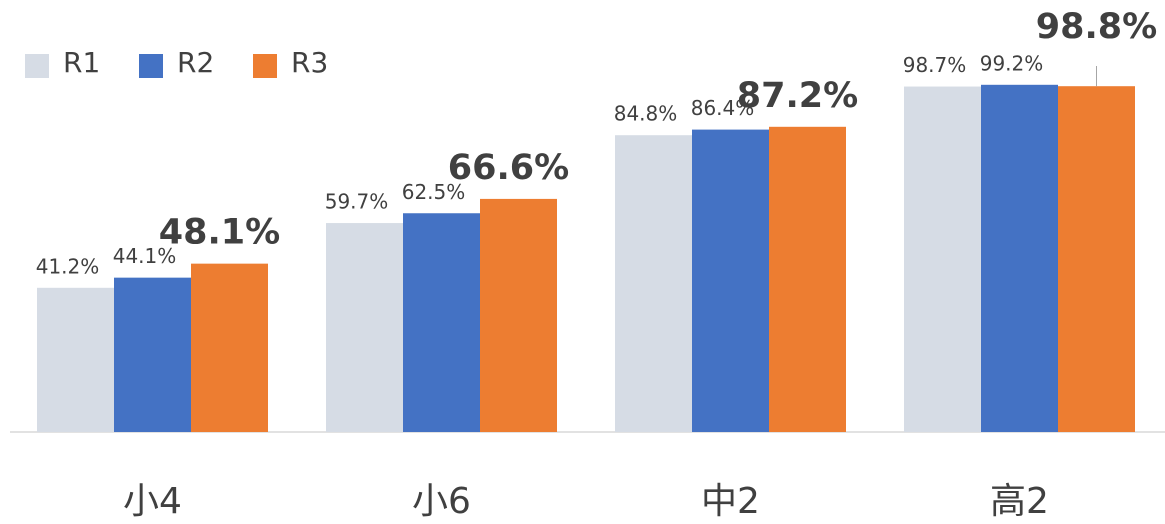 The image size is (1165, 524). Describe the element at coordinates (1096, 27) in the screenshot. I see `value-label: 98.8%` at that location.